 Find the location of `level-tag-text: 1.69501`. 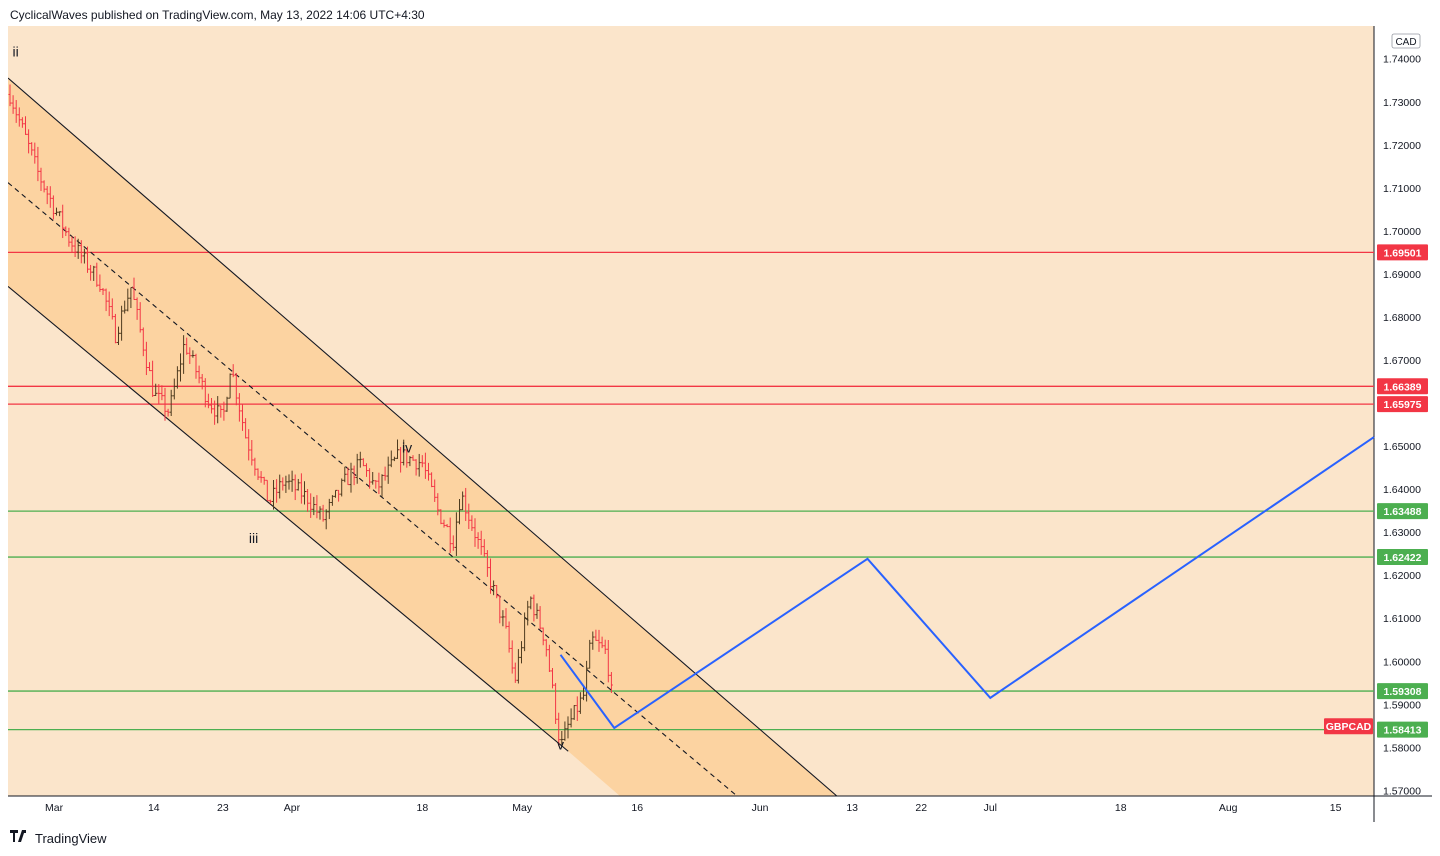

level-tag-text: 1.69501 is located at coordinates (1403, 253).